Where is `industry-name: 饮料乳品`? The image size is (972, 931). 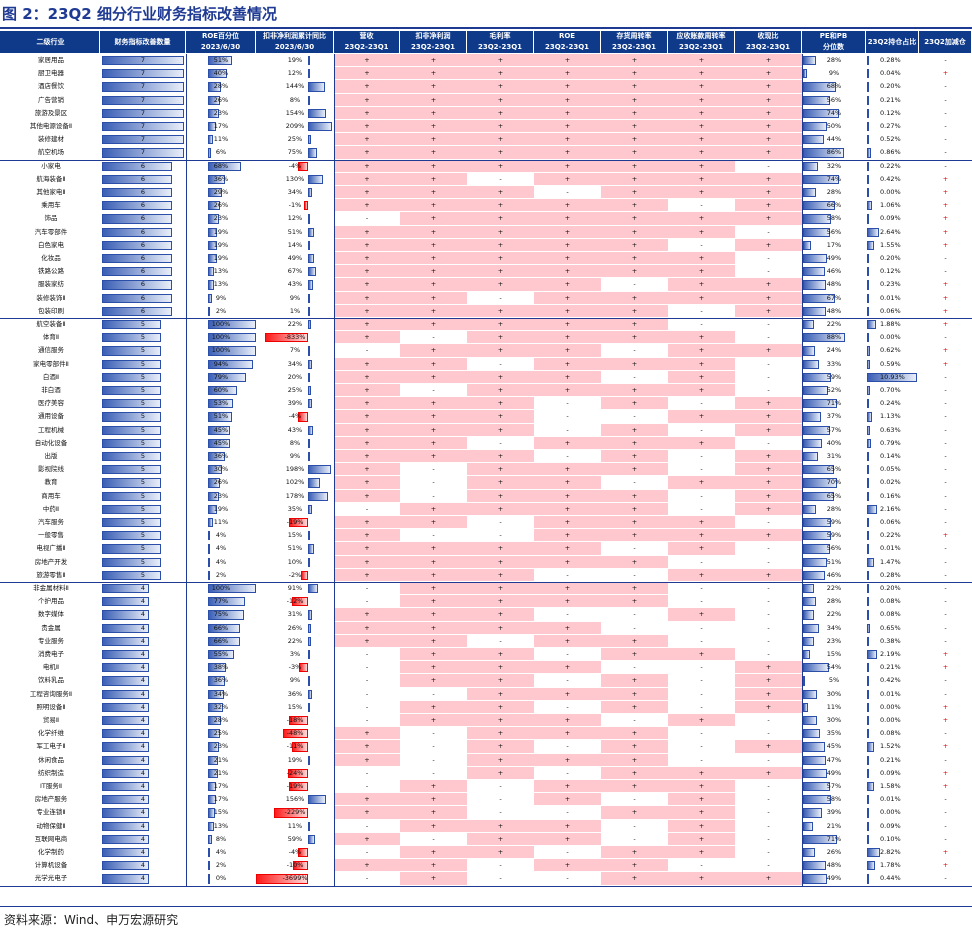 industry-name: 饮料乳品 is located at coordinates (51, 680).